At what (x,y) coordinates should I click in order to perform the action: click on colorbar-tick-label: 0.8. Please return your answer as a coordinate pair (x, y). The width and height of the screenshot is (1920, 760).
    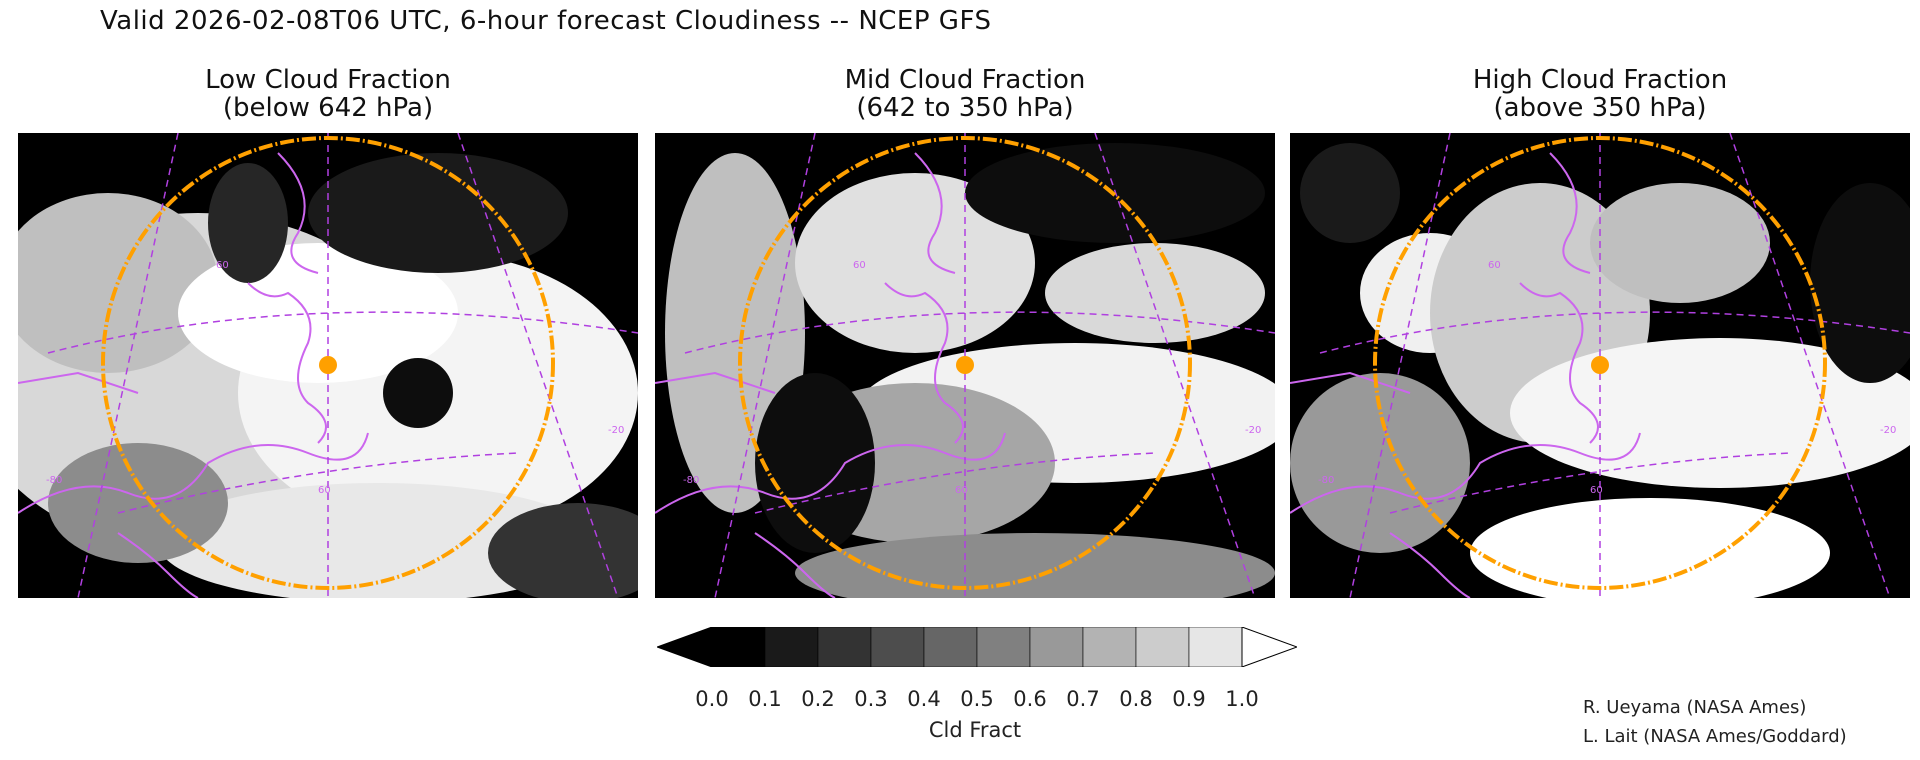
    Looking at the image, I should click on (1136, 699).